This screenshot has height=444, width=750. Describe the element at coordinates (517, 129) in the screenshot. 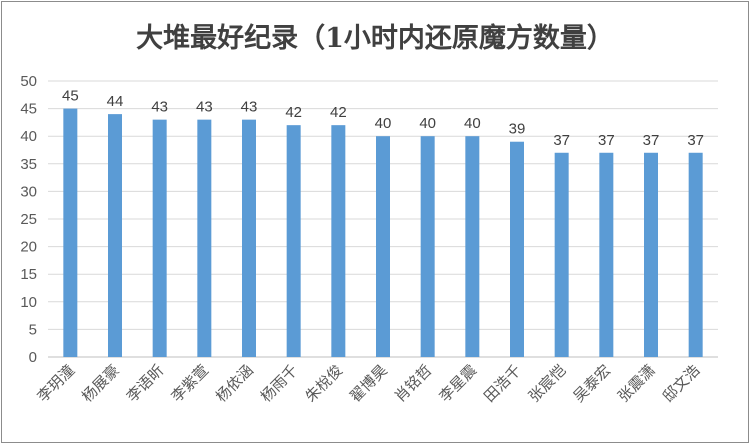

I see `data-label: 39` at that location.